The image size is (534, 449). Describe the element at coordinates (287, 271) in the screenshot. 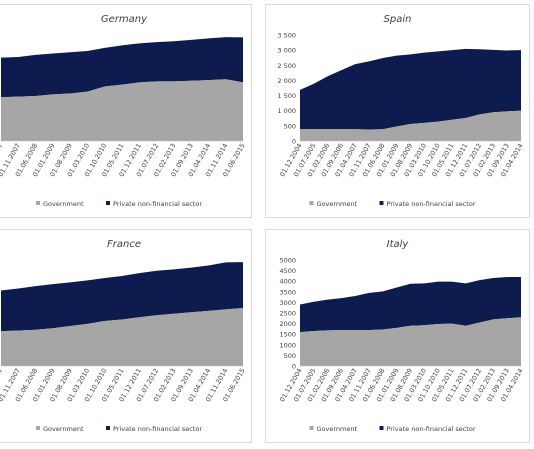

I see `y-tick-label: 4500` at that location.